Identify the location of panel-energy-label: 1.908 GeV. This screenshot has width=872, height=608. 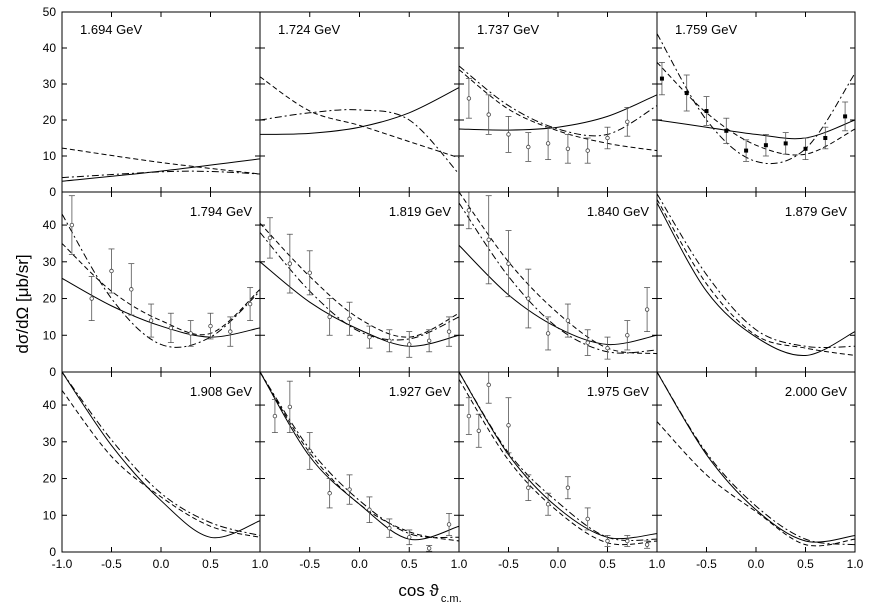
(221, 391).